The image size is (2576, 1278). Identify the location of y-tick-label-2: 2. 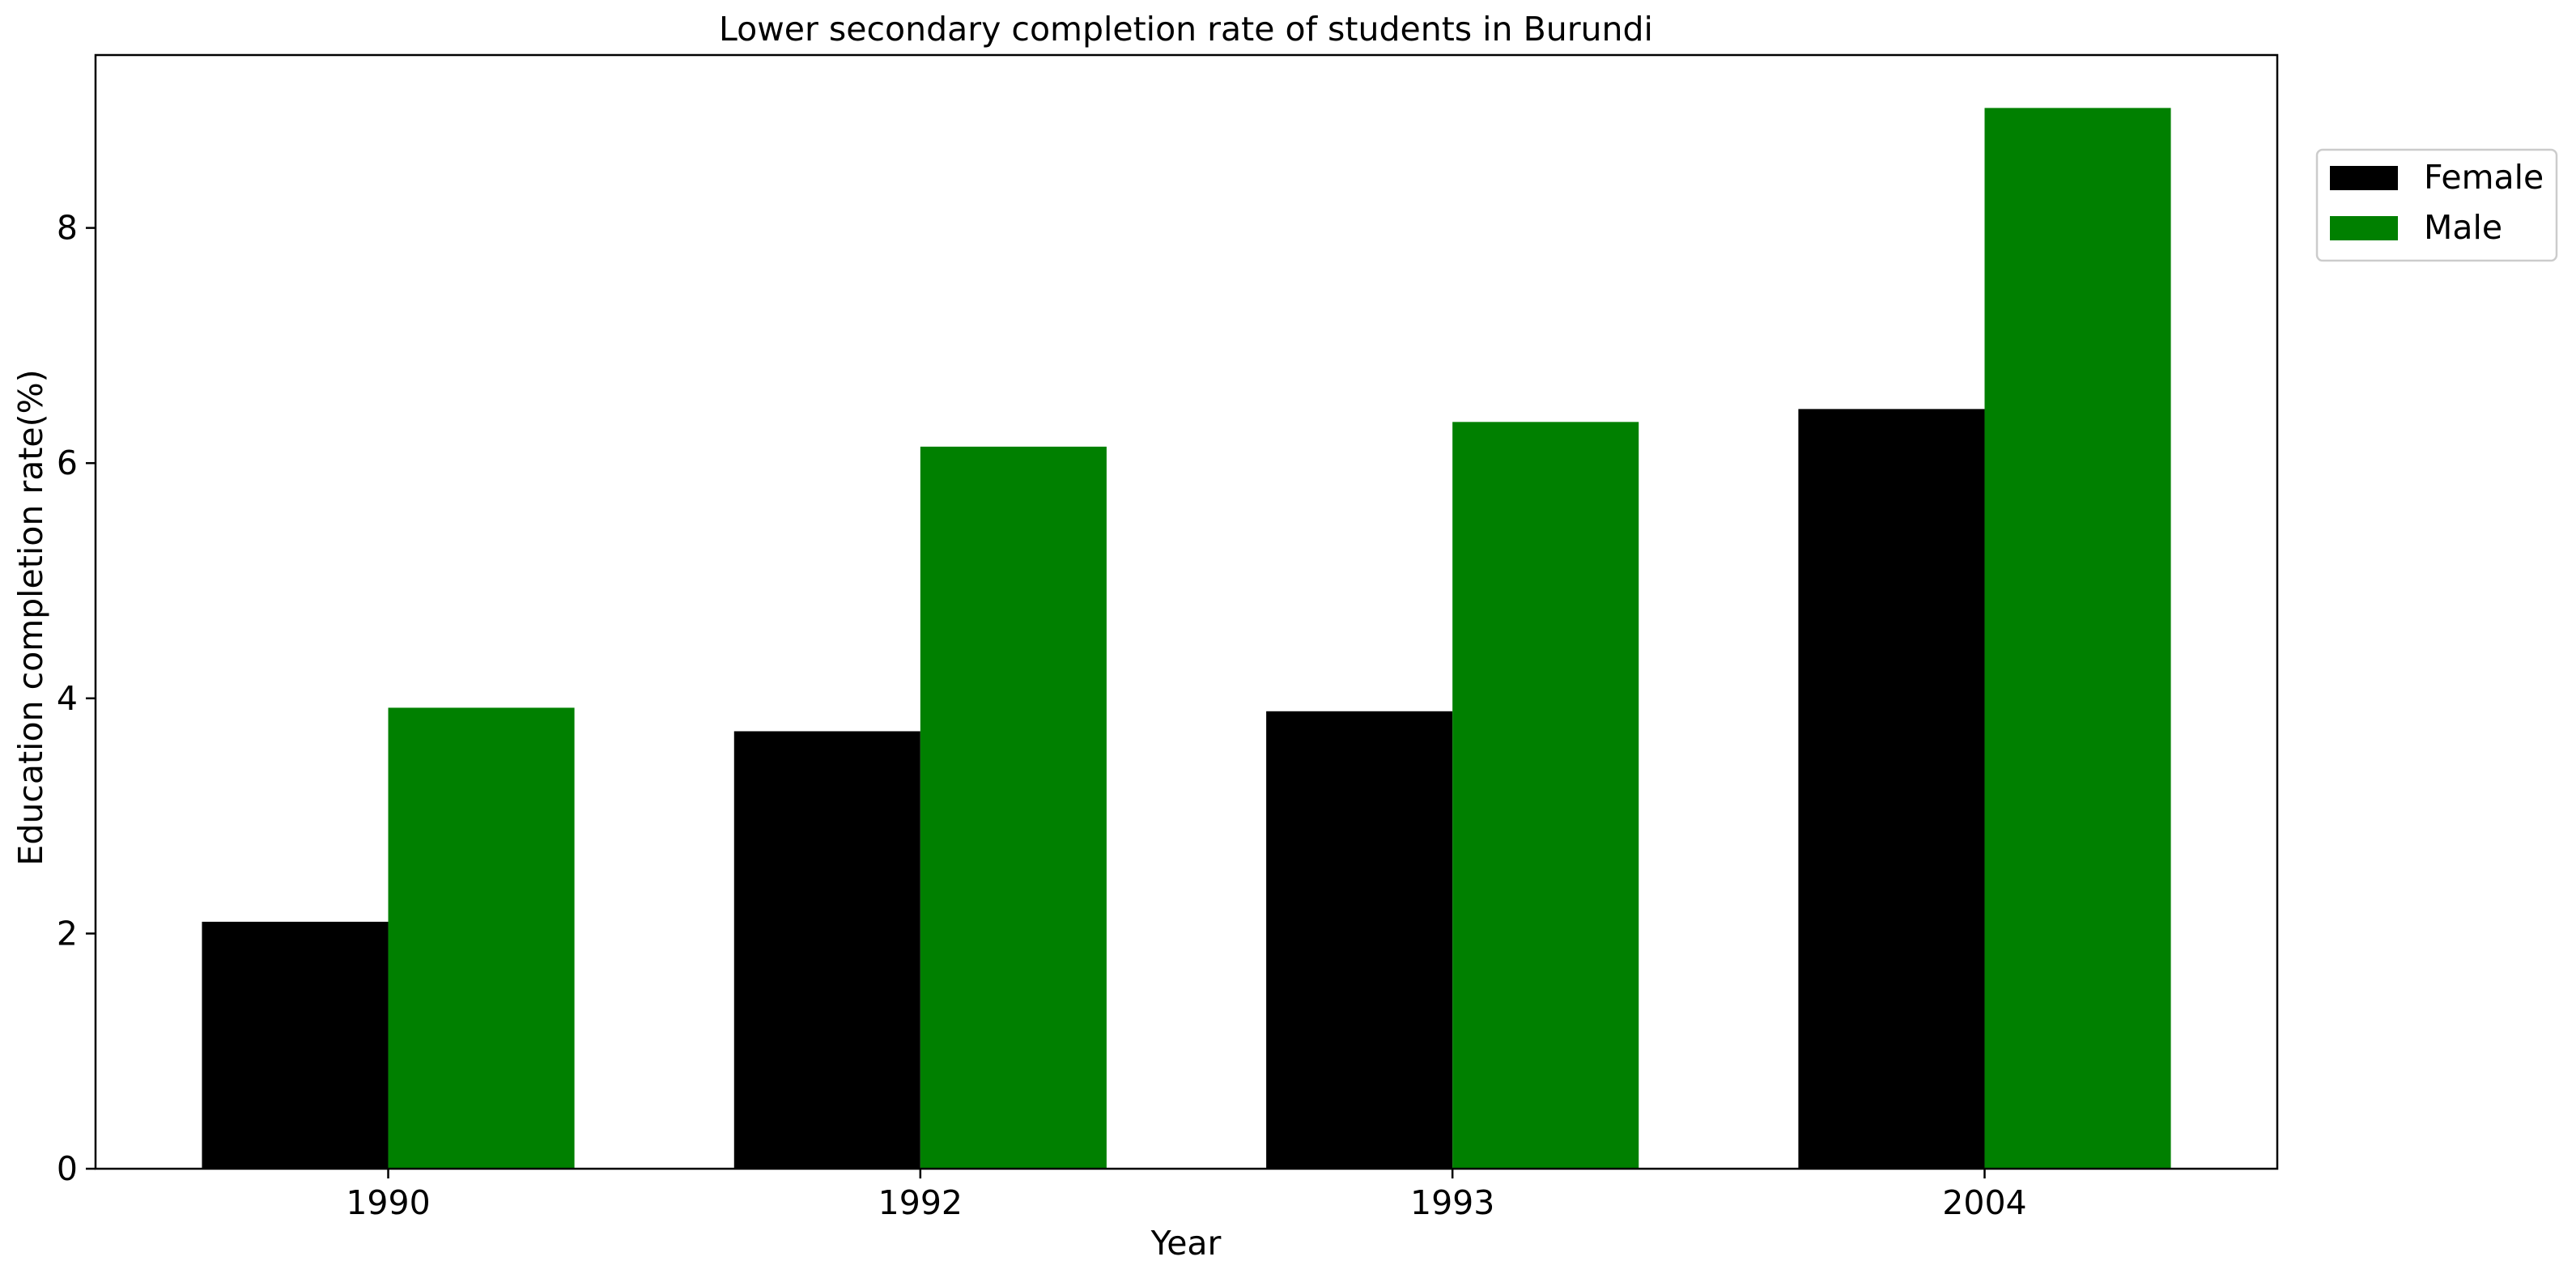
(67, 934).